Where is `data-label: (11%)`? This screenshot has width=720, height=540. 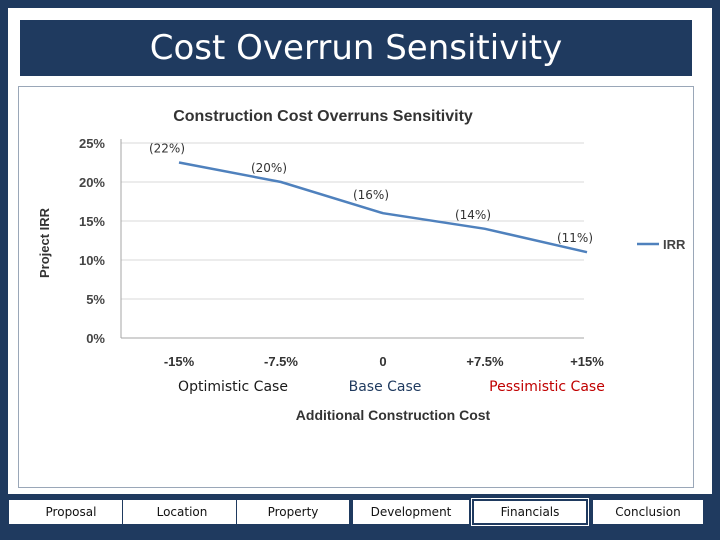 data-label: (11%) is located at coordinates (575, 238).